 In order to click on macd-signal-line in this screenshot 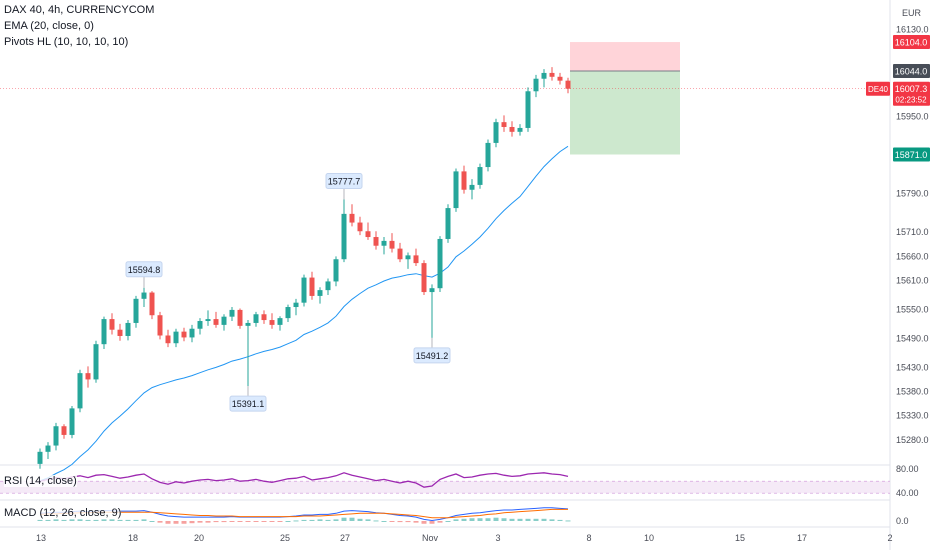, I will do `click(303, 513)`.